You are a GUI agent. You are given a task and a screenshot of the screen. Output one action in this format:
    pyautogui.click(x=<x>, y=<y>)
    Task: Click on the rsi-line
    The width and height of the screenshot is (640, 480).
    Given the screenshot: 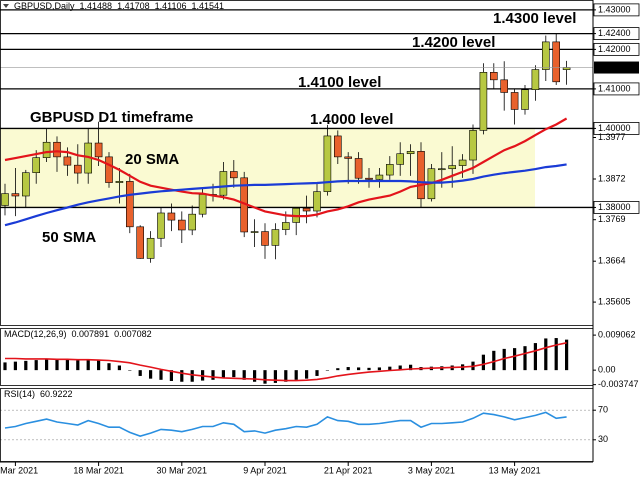 What is the action you would take?
    pyautogui.click(x=285, y=424)
    